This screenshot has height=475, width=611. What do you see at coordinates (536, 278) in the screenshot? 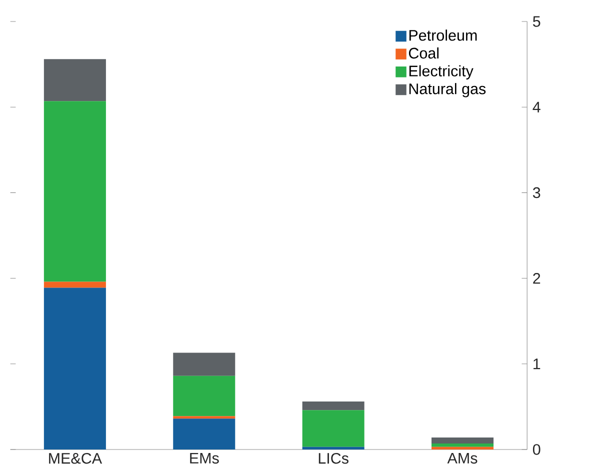
I see `y-tick-label: 2` at bounding box center [536, 278].